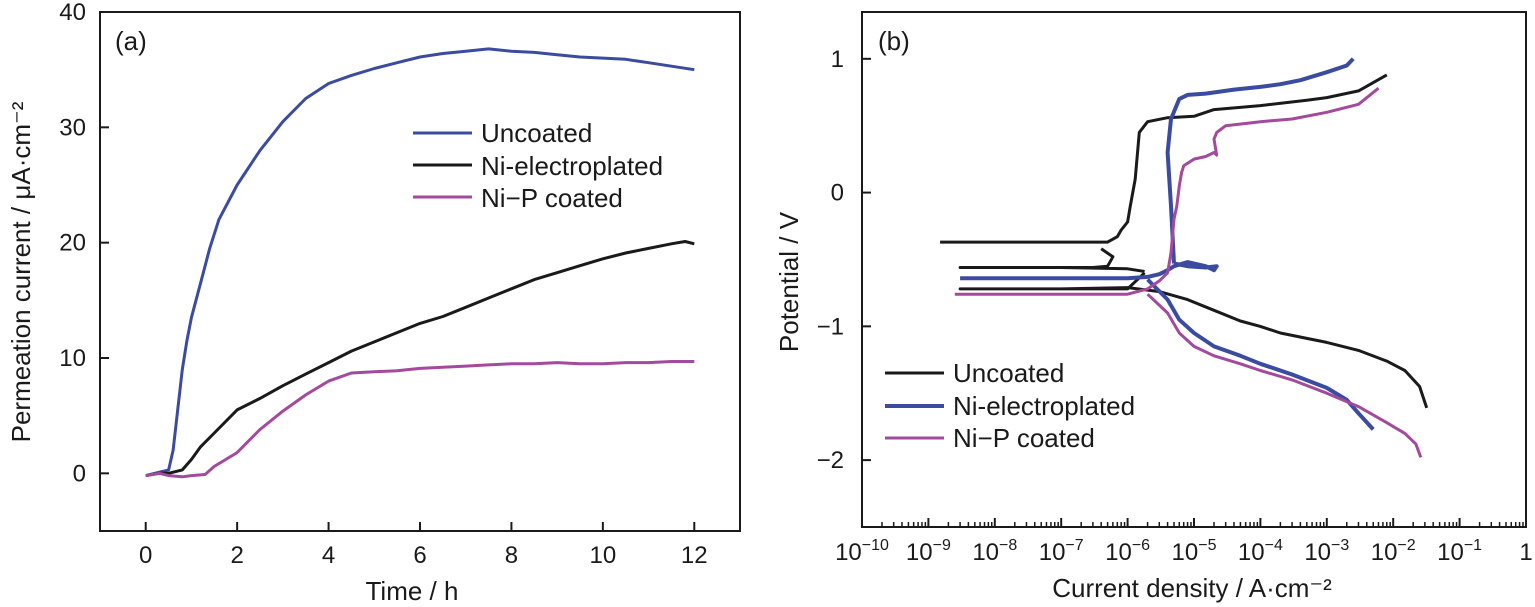  I want to click on panel-b-x-tick-label: 10⁻⁶, so click(1127, 551).